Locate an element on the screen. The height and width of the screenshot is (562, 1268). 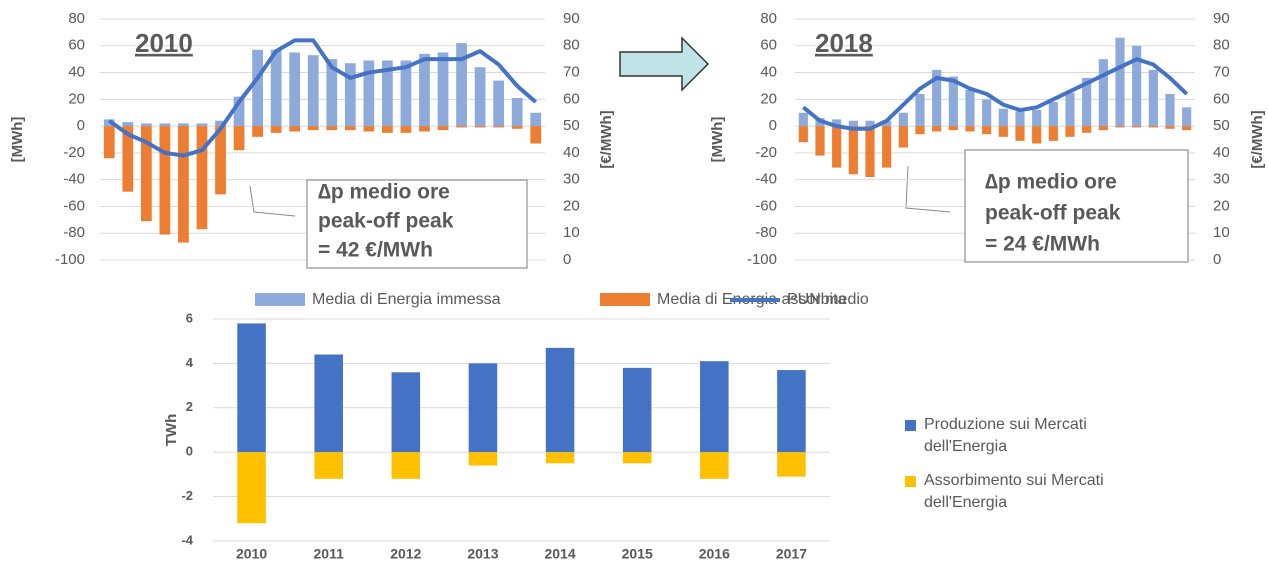
legend-swatch is located at coordinates (280, 299).